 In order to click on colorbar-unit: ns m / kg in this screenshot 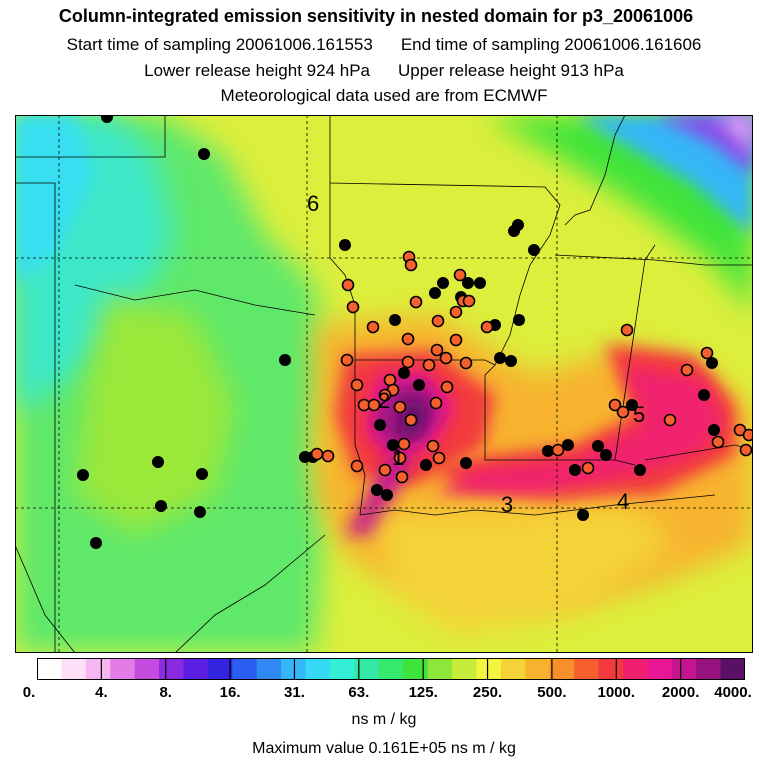, I will do `click(384, 719)`.